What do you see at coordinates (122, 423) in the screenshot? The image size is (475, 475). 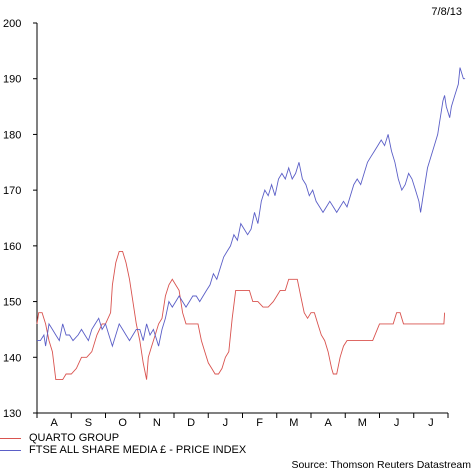 I see `x-tick-label: O` at bounding box center [122, 423].